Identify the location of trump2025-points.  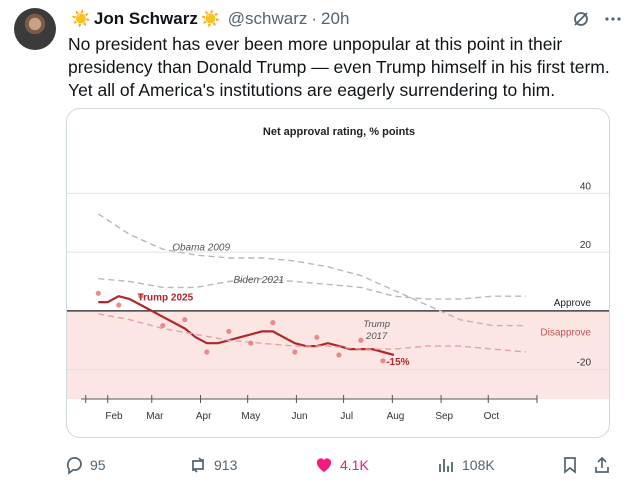
(240, 327).